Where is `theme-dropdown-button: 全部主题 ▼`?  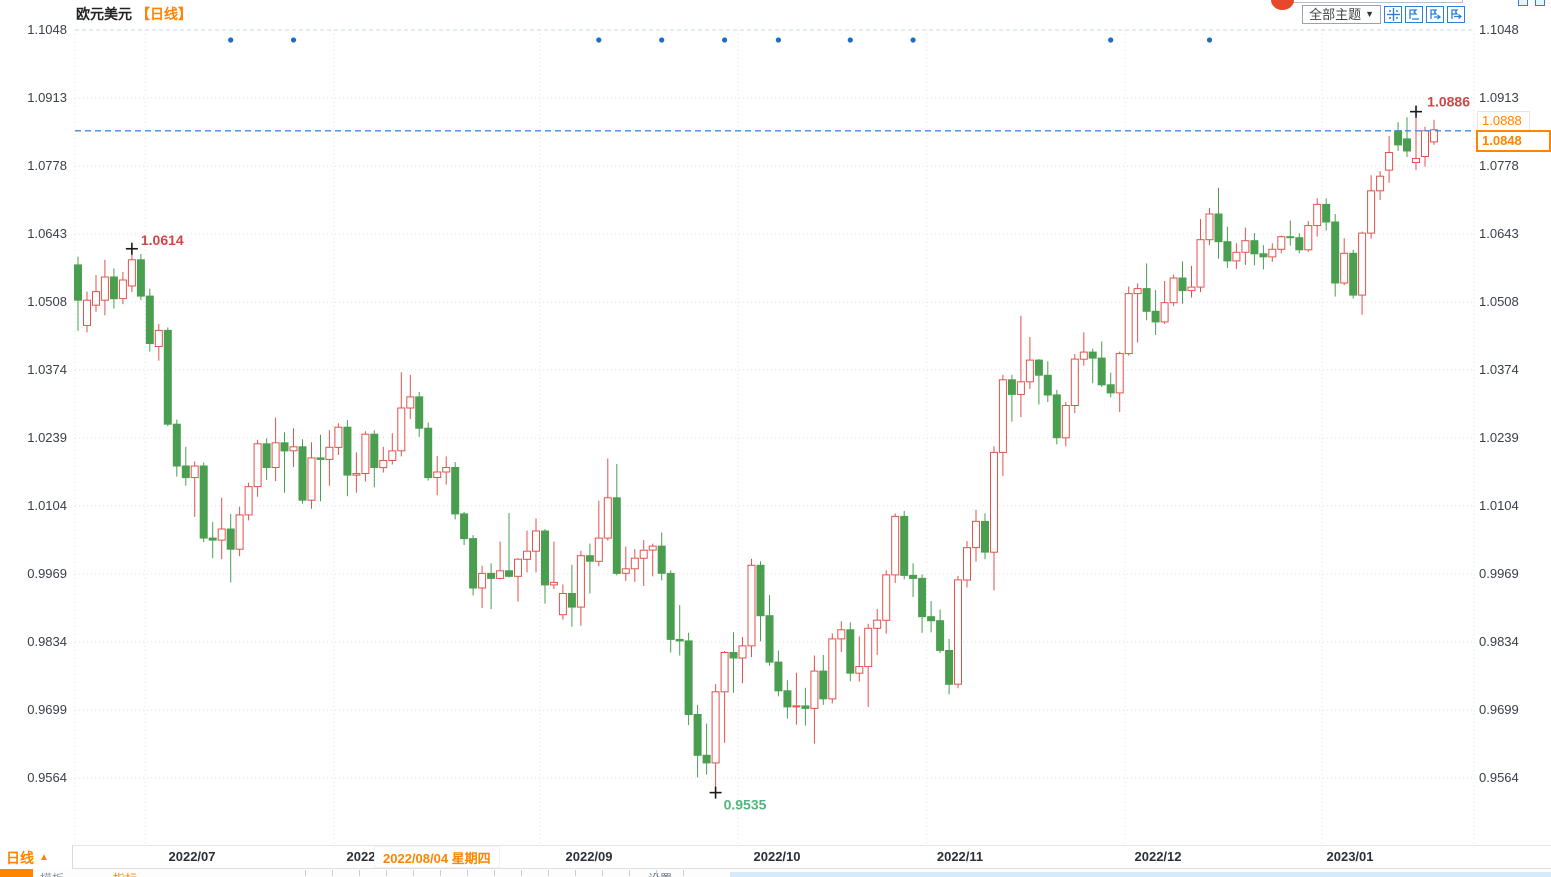
theme-dropdown-button: 全部主题 ▼ is located at coordinates (1341, 14).